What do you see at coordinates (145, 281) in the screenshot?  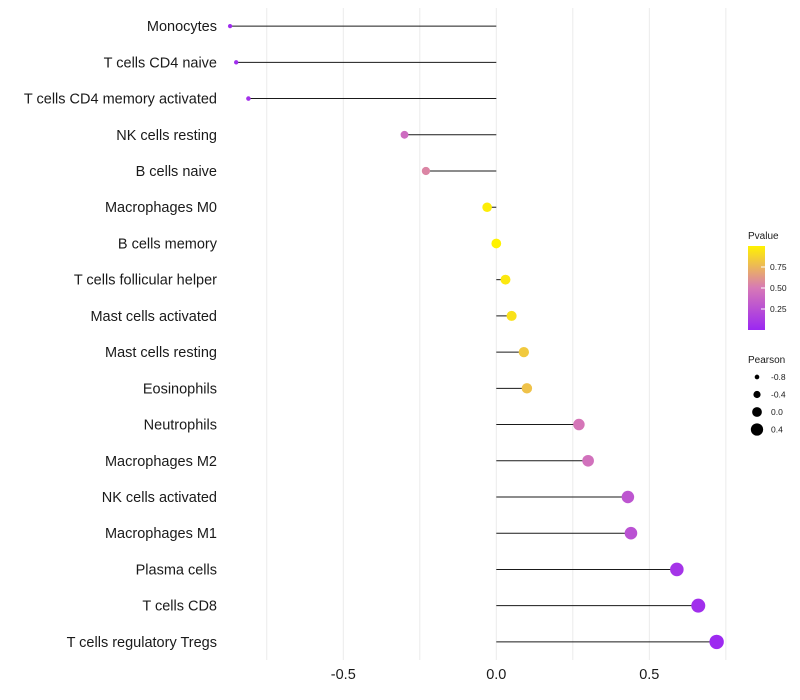 I see `category-label: T cells follicular helper` at bounding box center [145, 281].